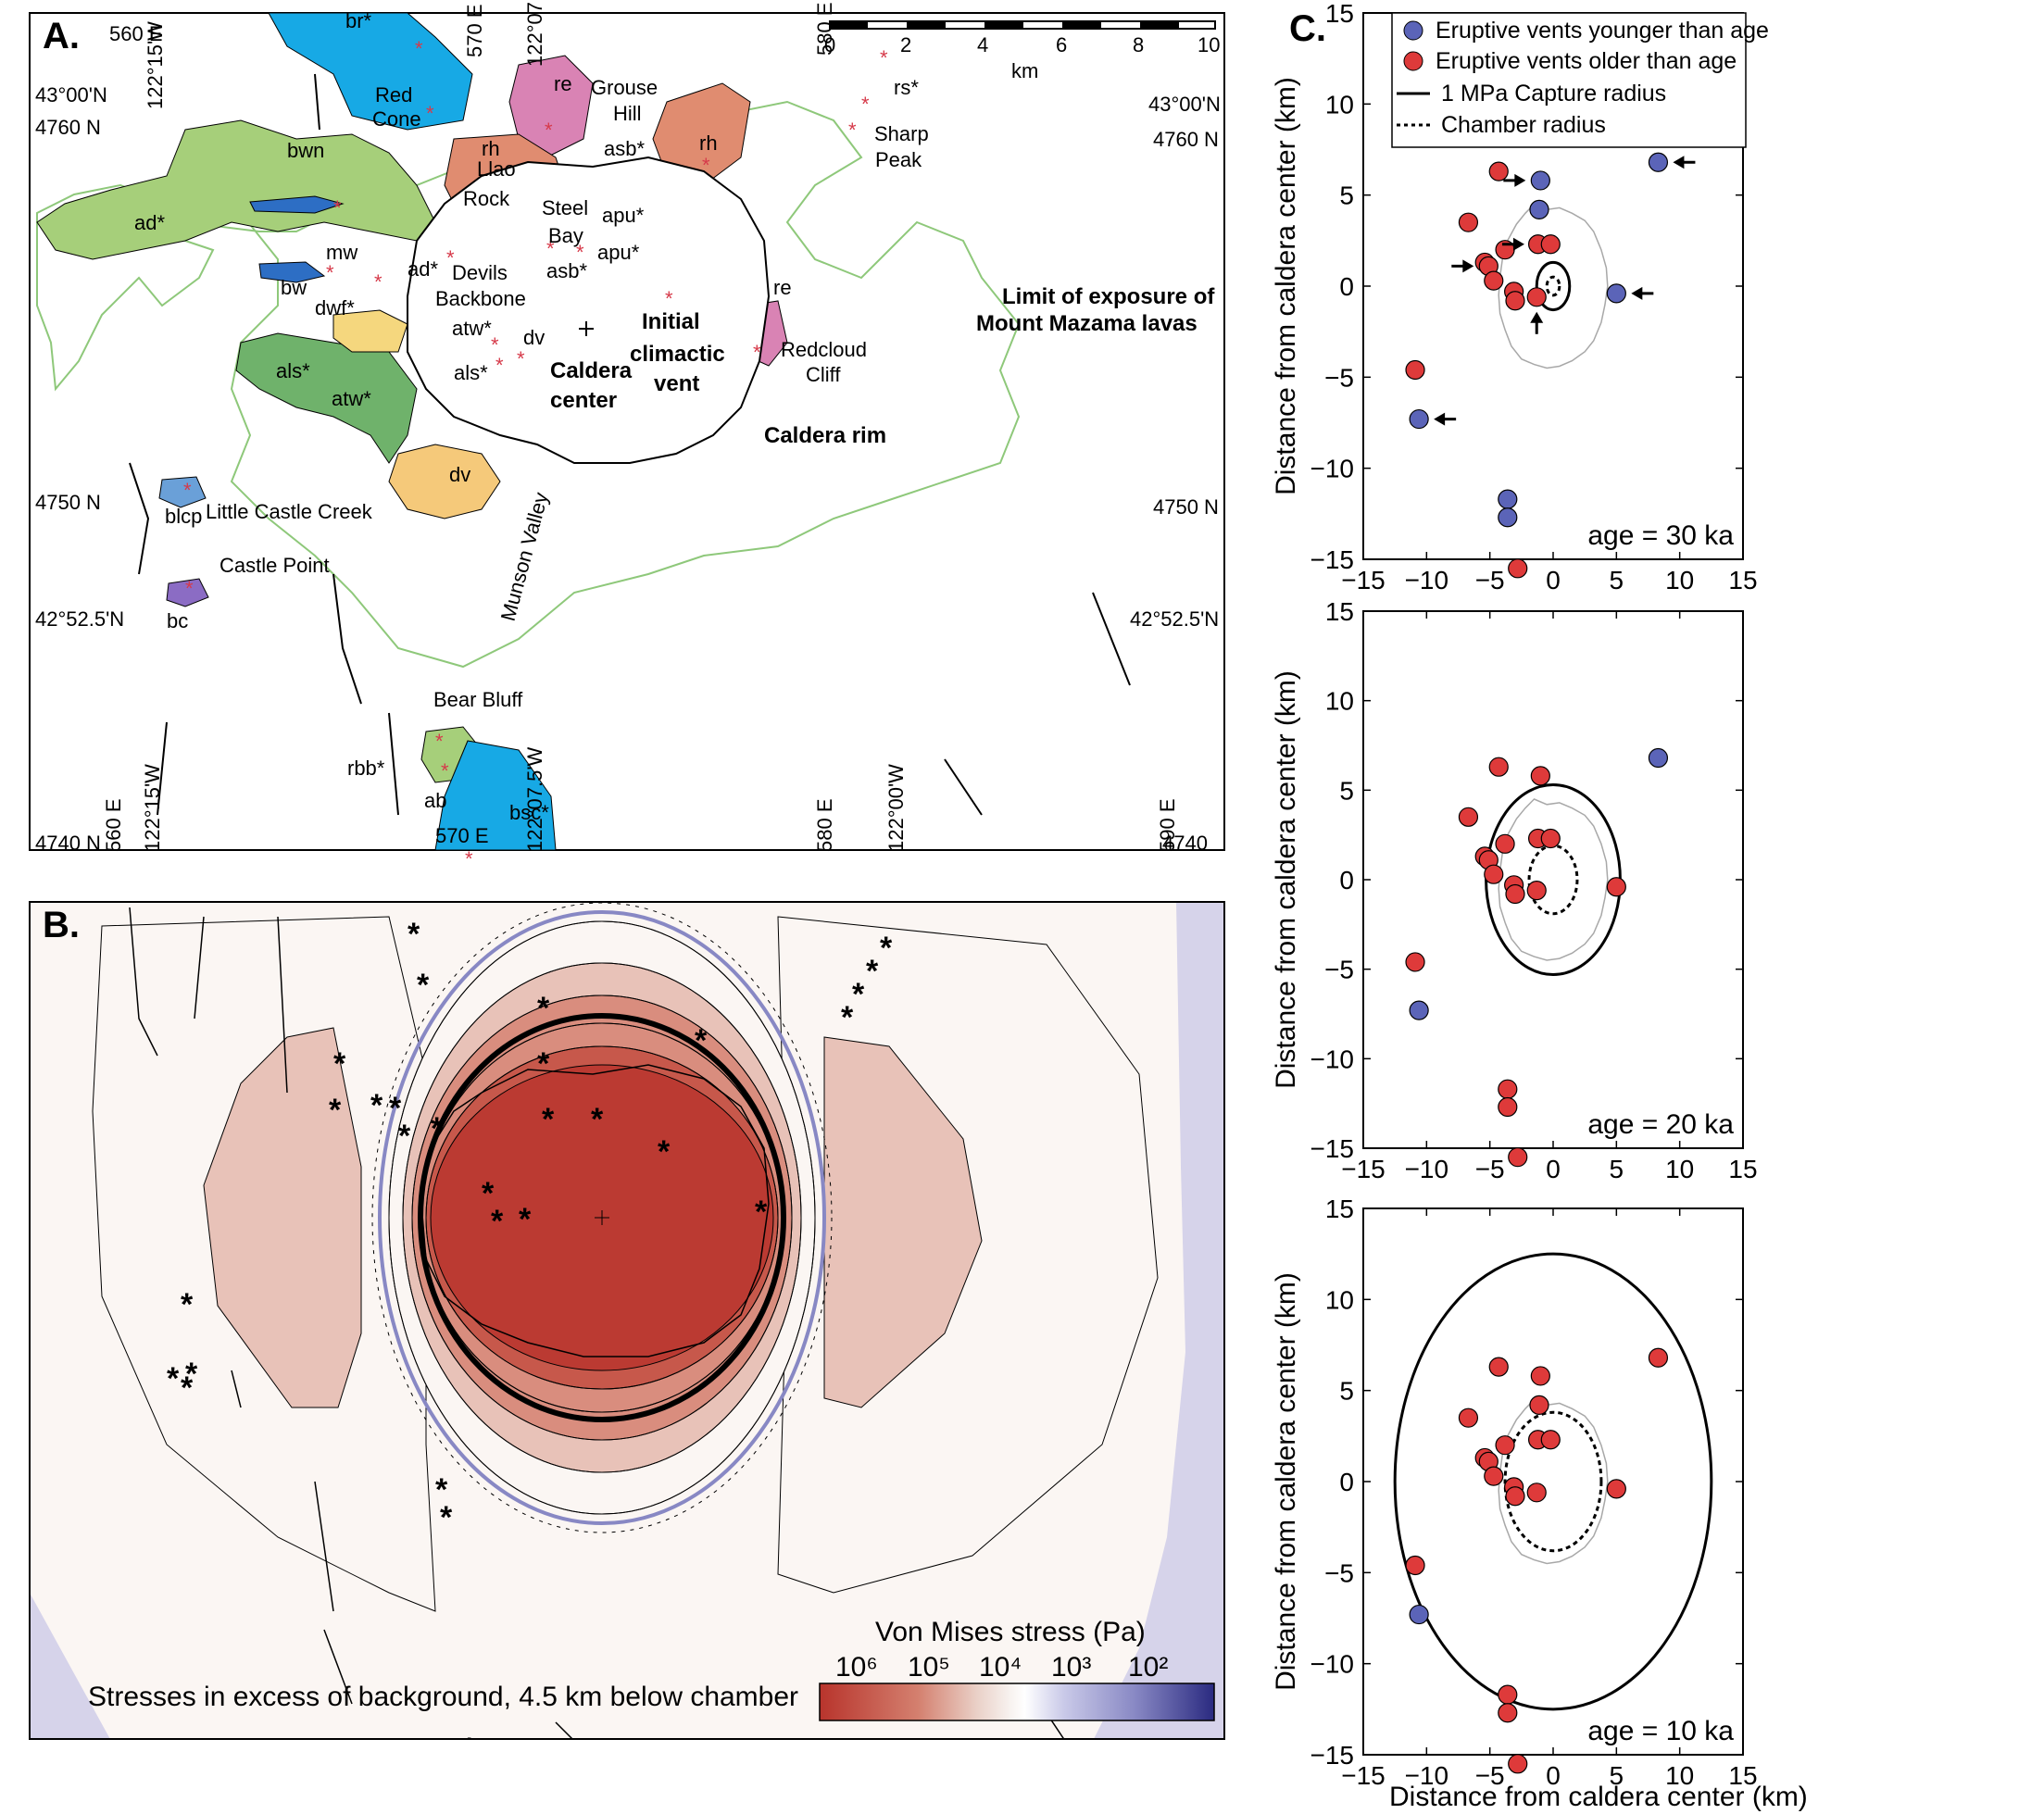 The image size is (2044, 1814). Describe the element at coordinates (366, 768) in the screenshot. I see `unit-label: rbb*` at that location.